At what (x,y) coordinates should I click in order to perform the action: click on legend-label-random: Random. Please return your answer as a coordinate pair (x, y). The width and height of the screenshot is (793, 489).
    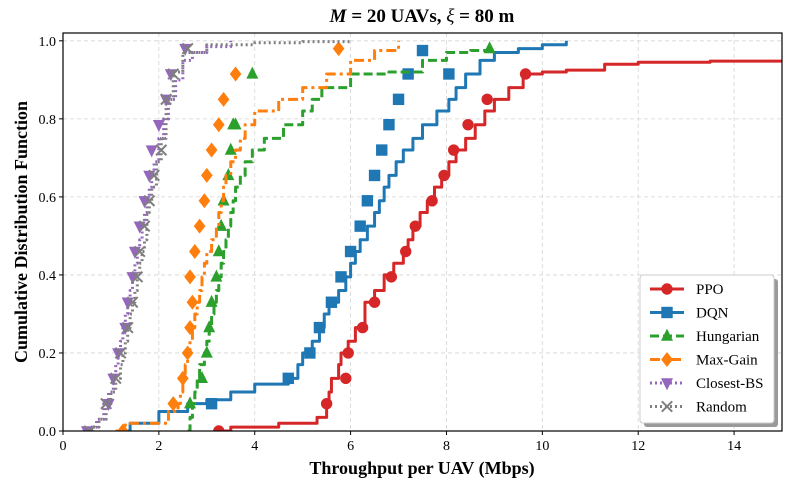
    Looking at the image, I should click on (721, 408).